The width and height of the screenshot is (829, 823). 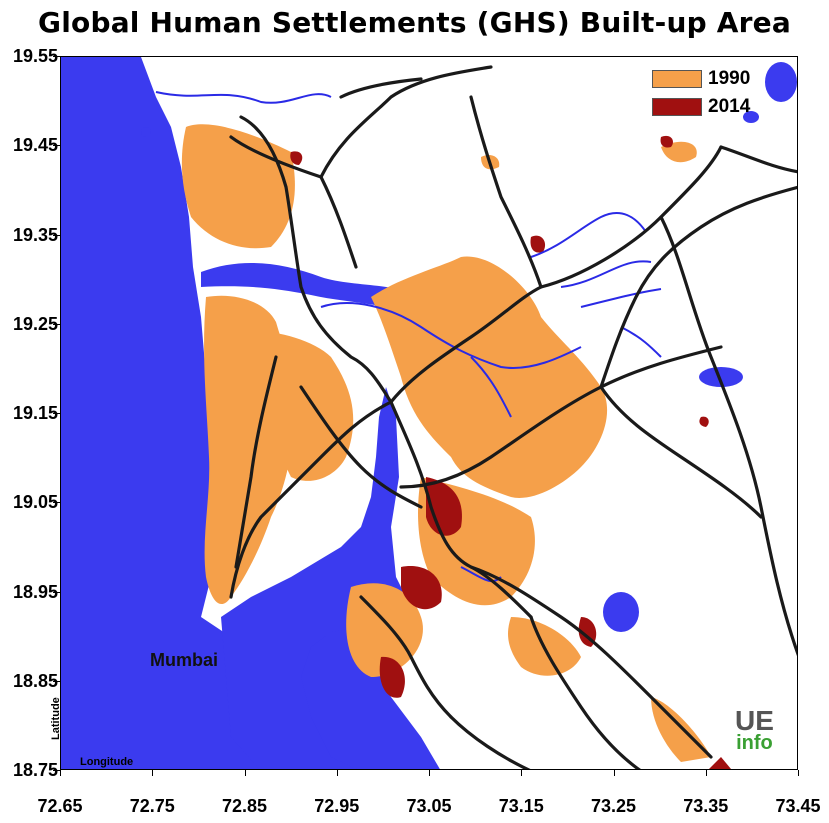 What do you see at coordinates (35, 502) in the screenshot?
I see `y-tick-label: 19.05` at bounding box center [35, 502].